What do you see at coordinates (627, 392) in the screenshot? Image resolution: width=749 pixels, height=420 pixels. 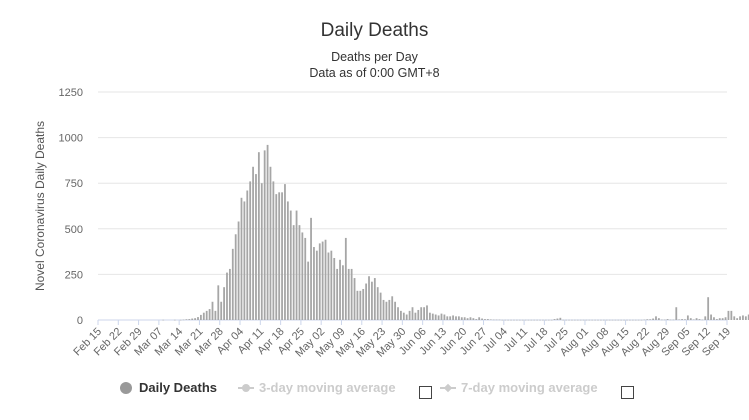 I see `checkbox-7-day-average` at bounding box center [627, 392].